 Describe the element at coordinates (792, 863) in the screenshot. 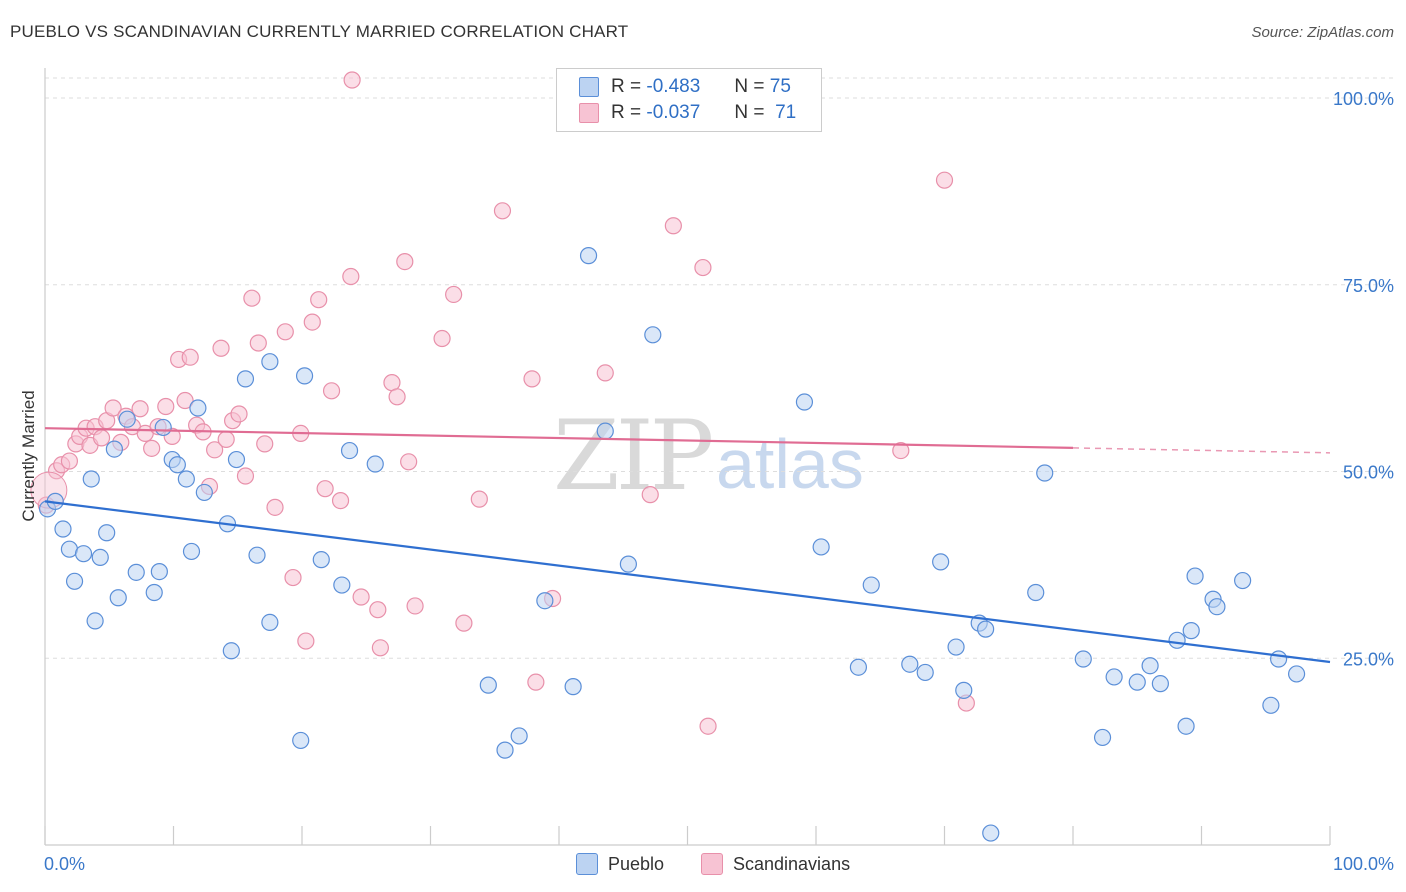

I see `bottom-legend-scandinavians-label: Scandinavians` at that location.